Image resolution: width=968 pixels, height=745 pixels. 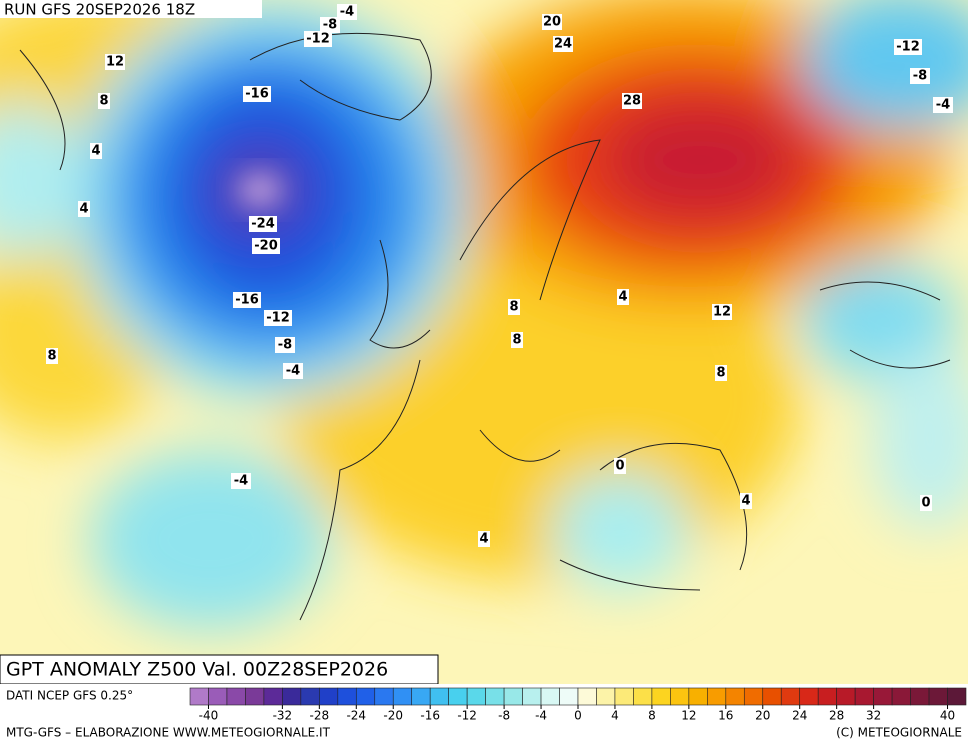 I want to click on colorbar-tick-label: 16, so click(x=725, y=716).